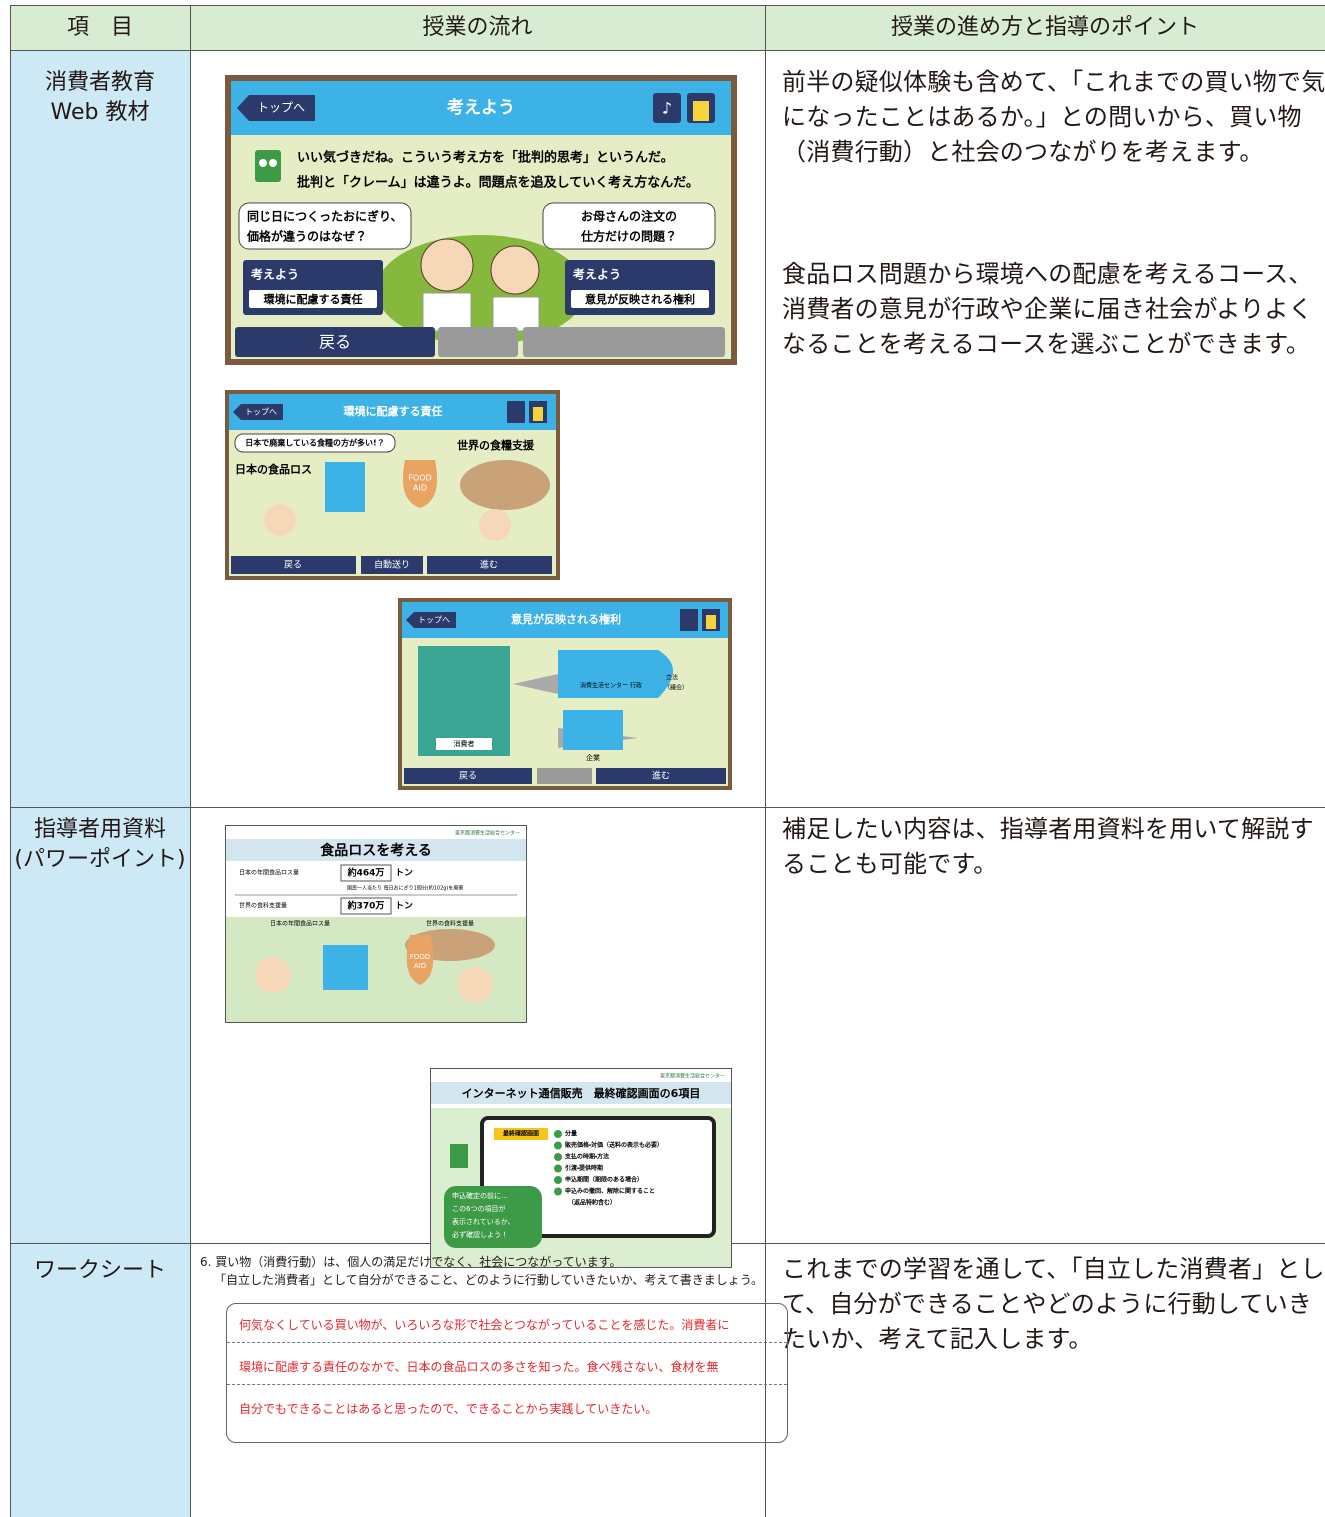 Image resolution: width=1325 pixels, height=1517 pixels. I want to click on item-text: （返品特約含む）, so click(592, 1203).